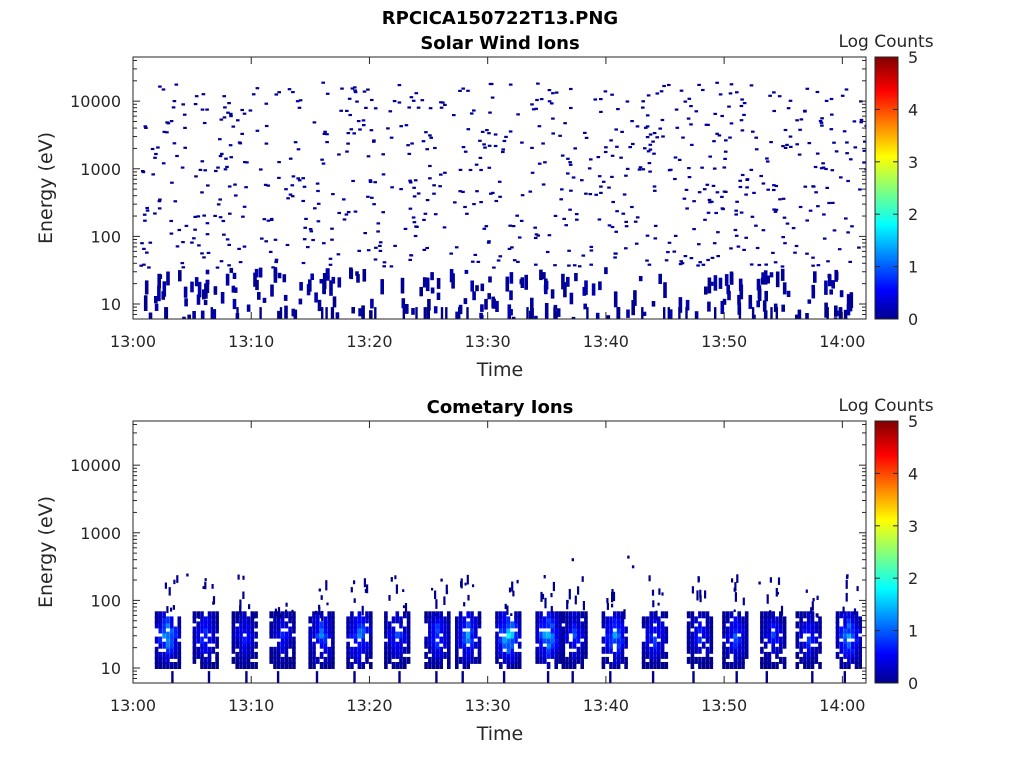 The width and height of the screenshot is (1024, 768). What do you see at coordinates (886, 552) in the screenshot?
I see `colorbar-gradient` at bounding box center [886, 552].